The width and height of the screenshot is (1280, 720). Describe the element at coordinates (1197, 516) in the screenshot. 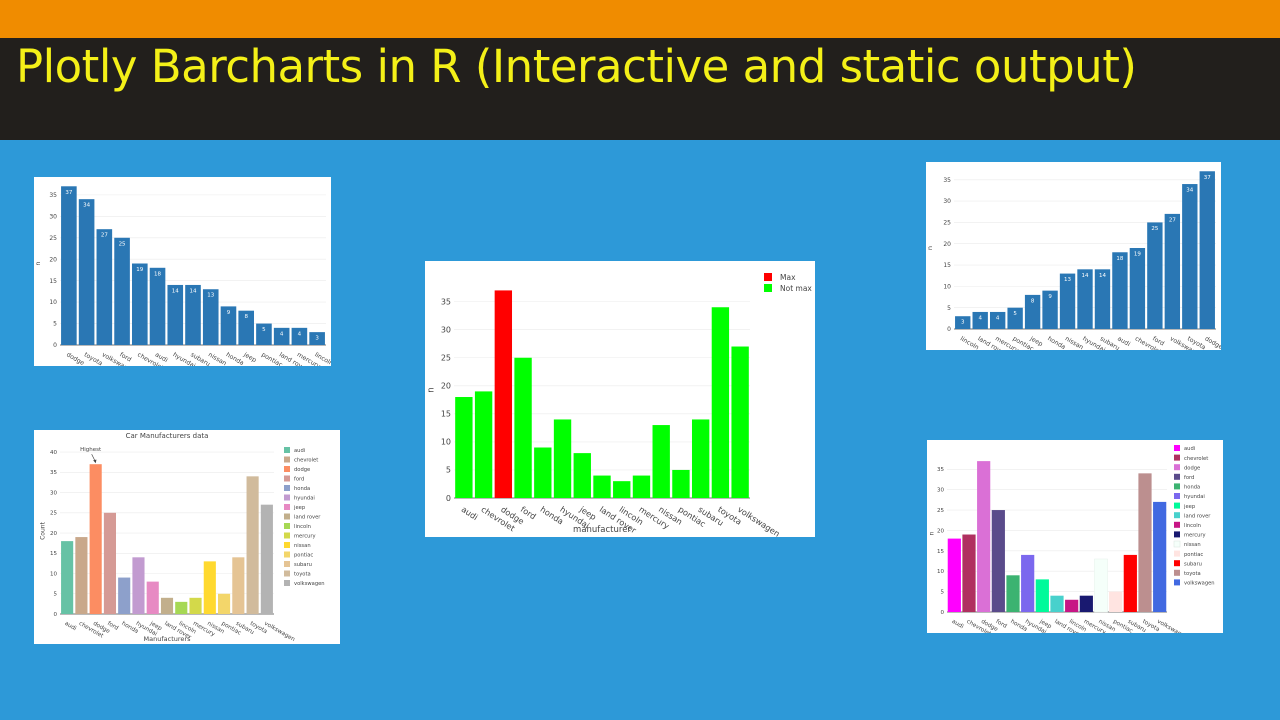

I see `legend-label-land-rover: land rover` at that location.